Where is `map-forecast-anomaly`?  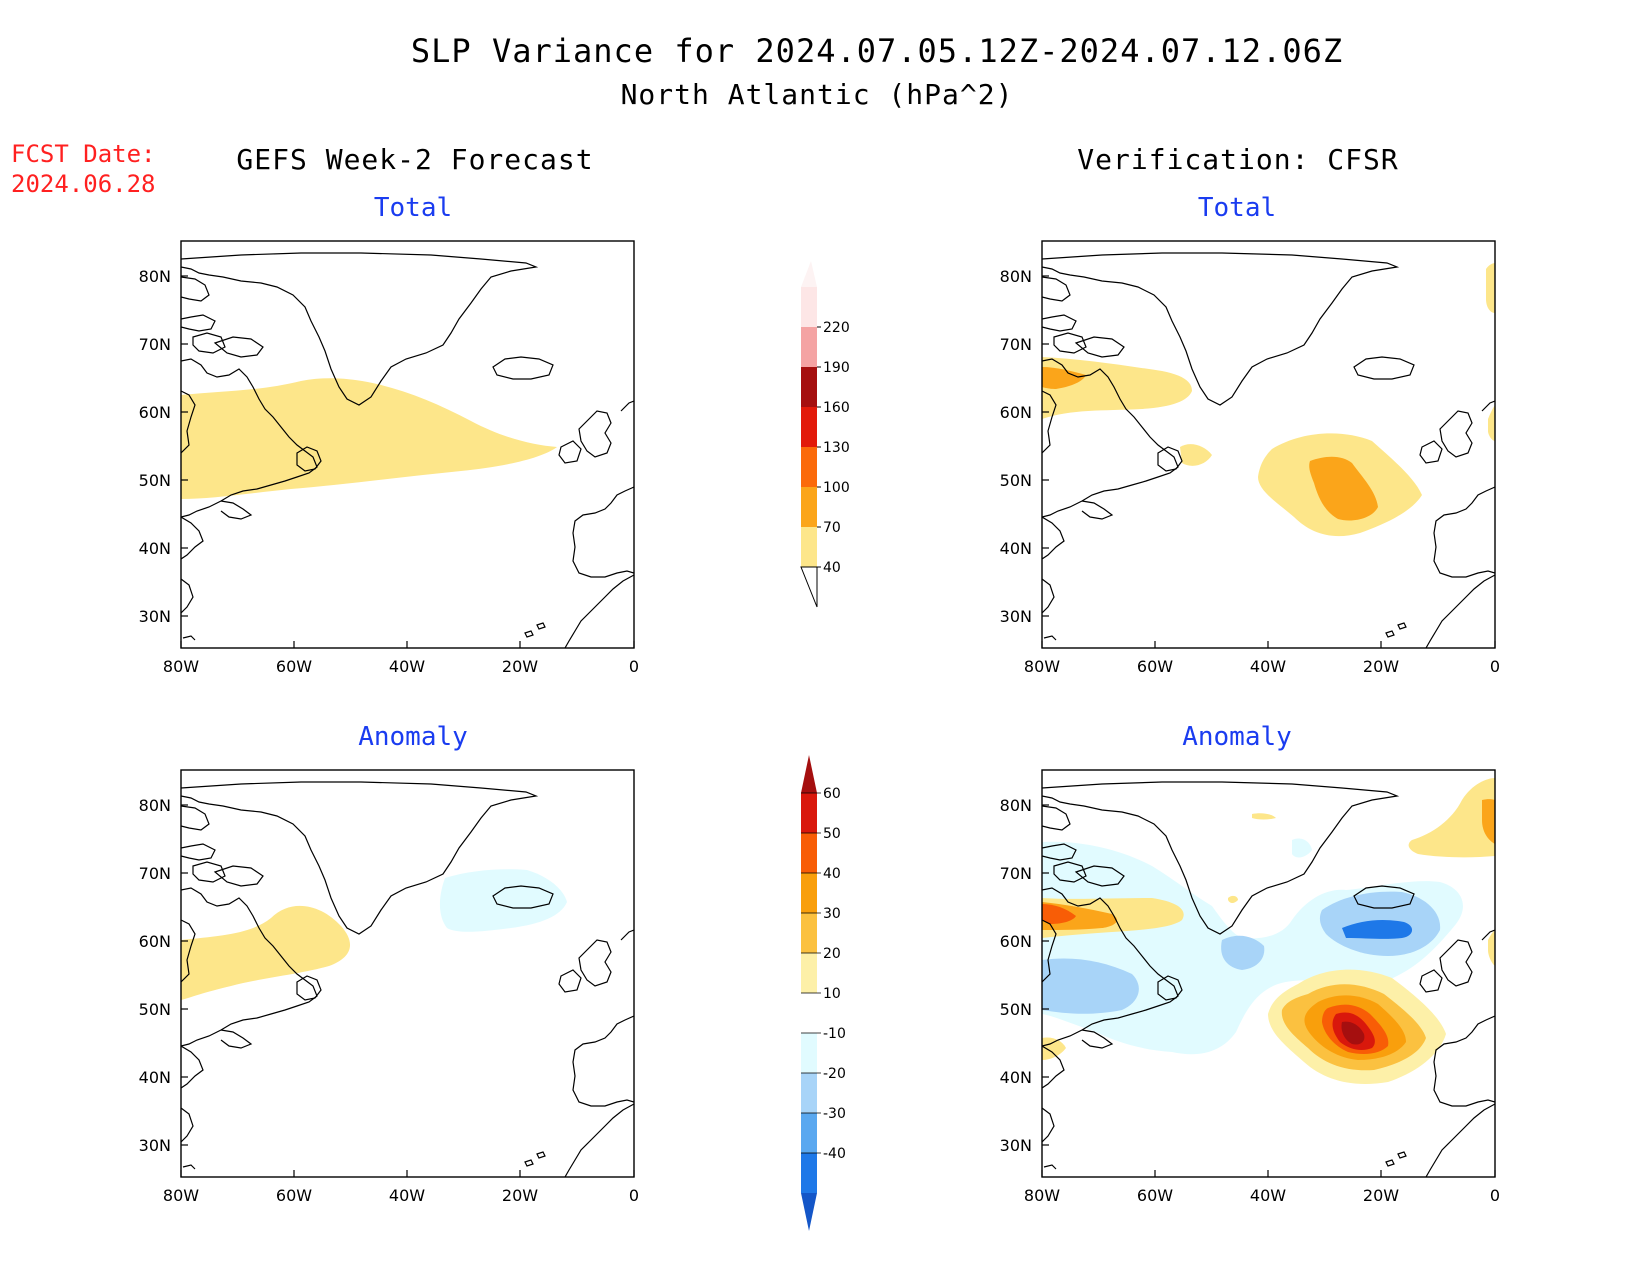 map-forecast-anomaly is located at coordinates (407, 979).